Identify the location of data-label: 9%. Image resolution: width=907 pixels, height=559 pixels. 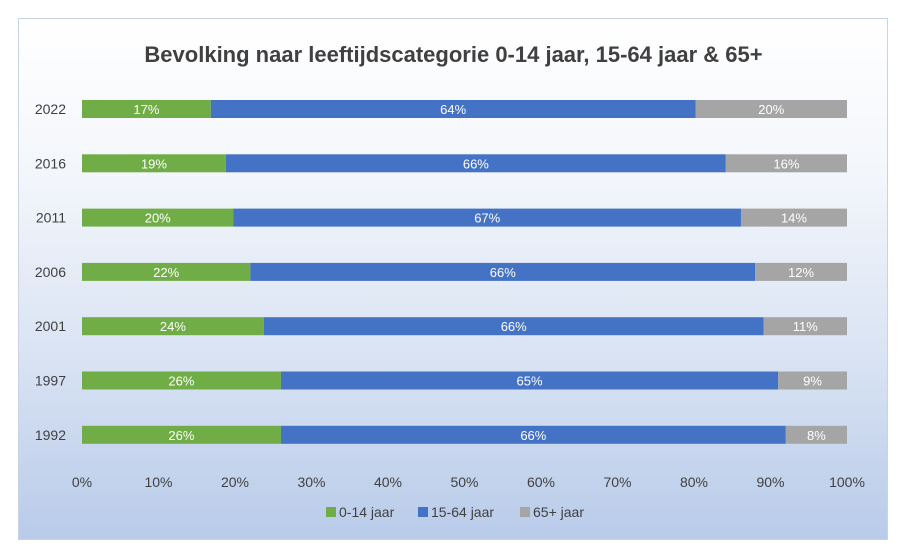
(812, 381).